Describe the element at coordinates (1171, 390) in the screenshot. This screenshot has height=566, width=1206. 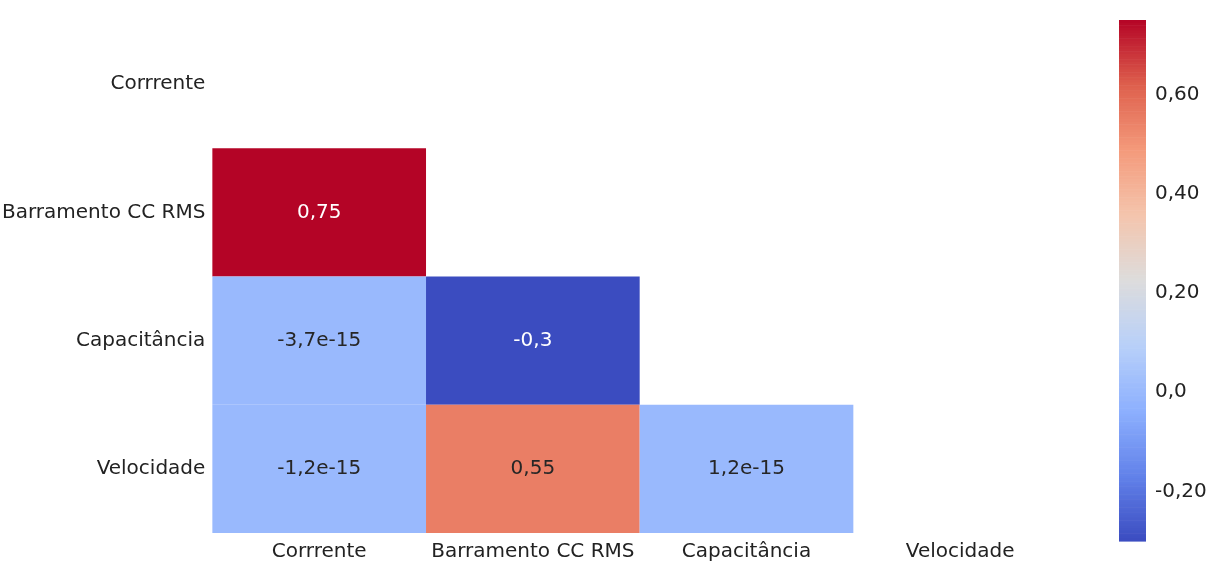
I see `color-bar-label: 0,0` at that location.